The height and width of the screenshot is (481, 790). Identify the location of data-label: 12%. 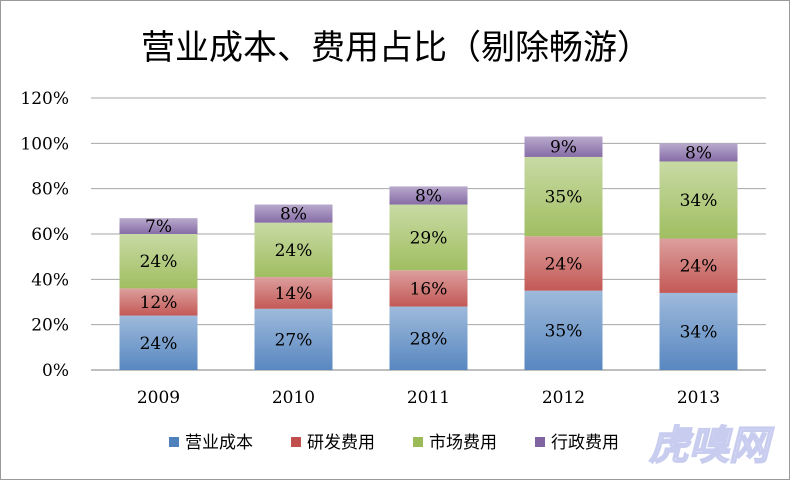
(159, 303).